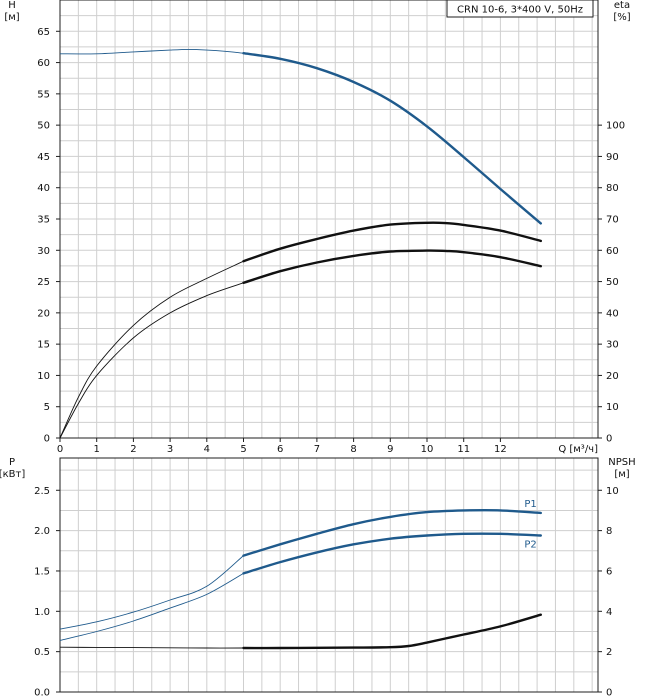 Image resolution: width=658 pixels, height=700 pixels. What do you see at coordinates (43, 282) in the screenshot?
I see `y-left-tick-label: 25` at bounding box center [43, 282].